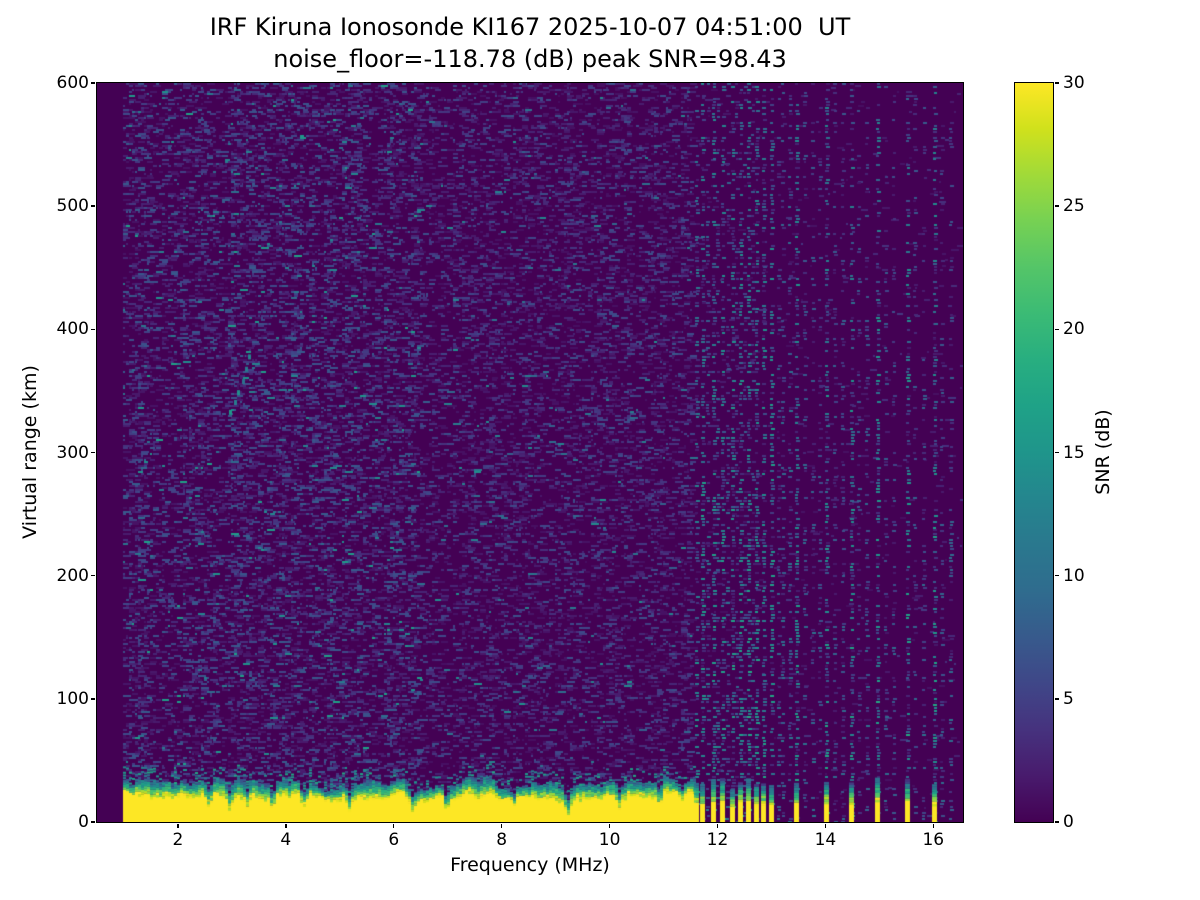  I want to click on colorbar, so click(1034, 452).